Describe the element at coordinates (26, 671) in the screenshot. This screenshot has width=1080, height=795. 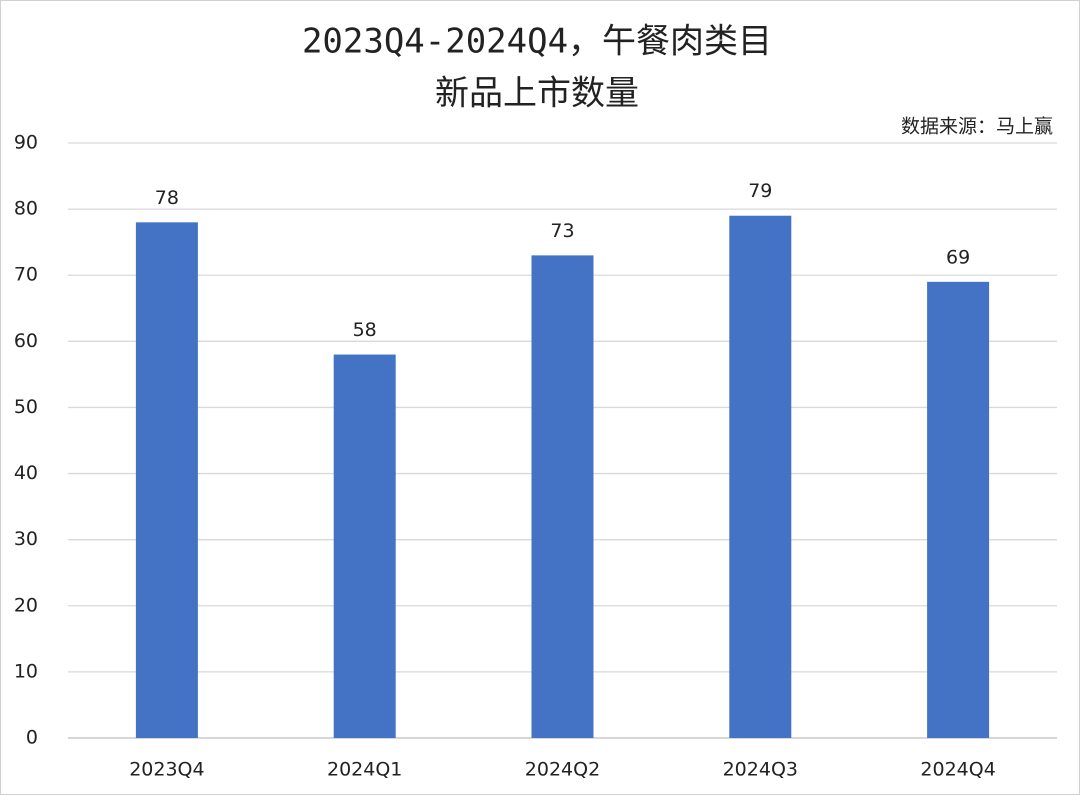
I see `y-tick-label: 10` at that location.